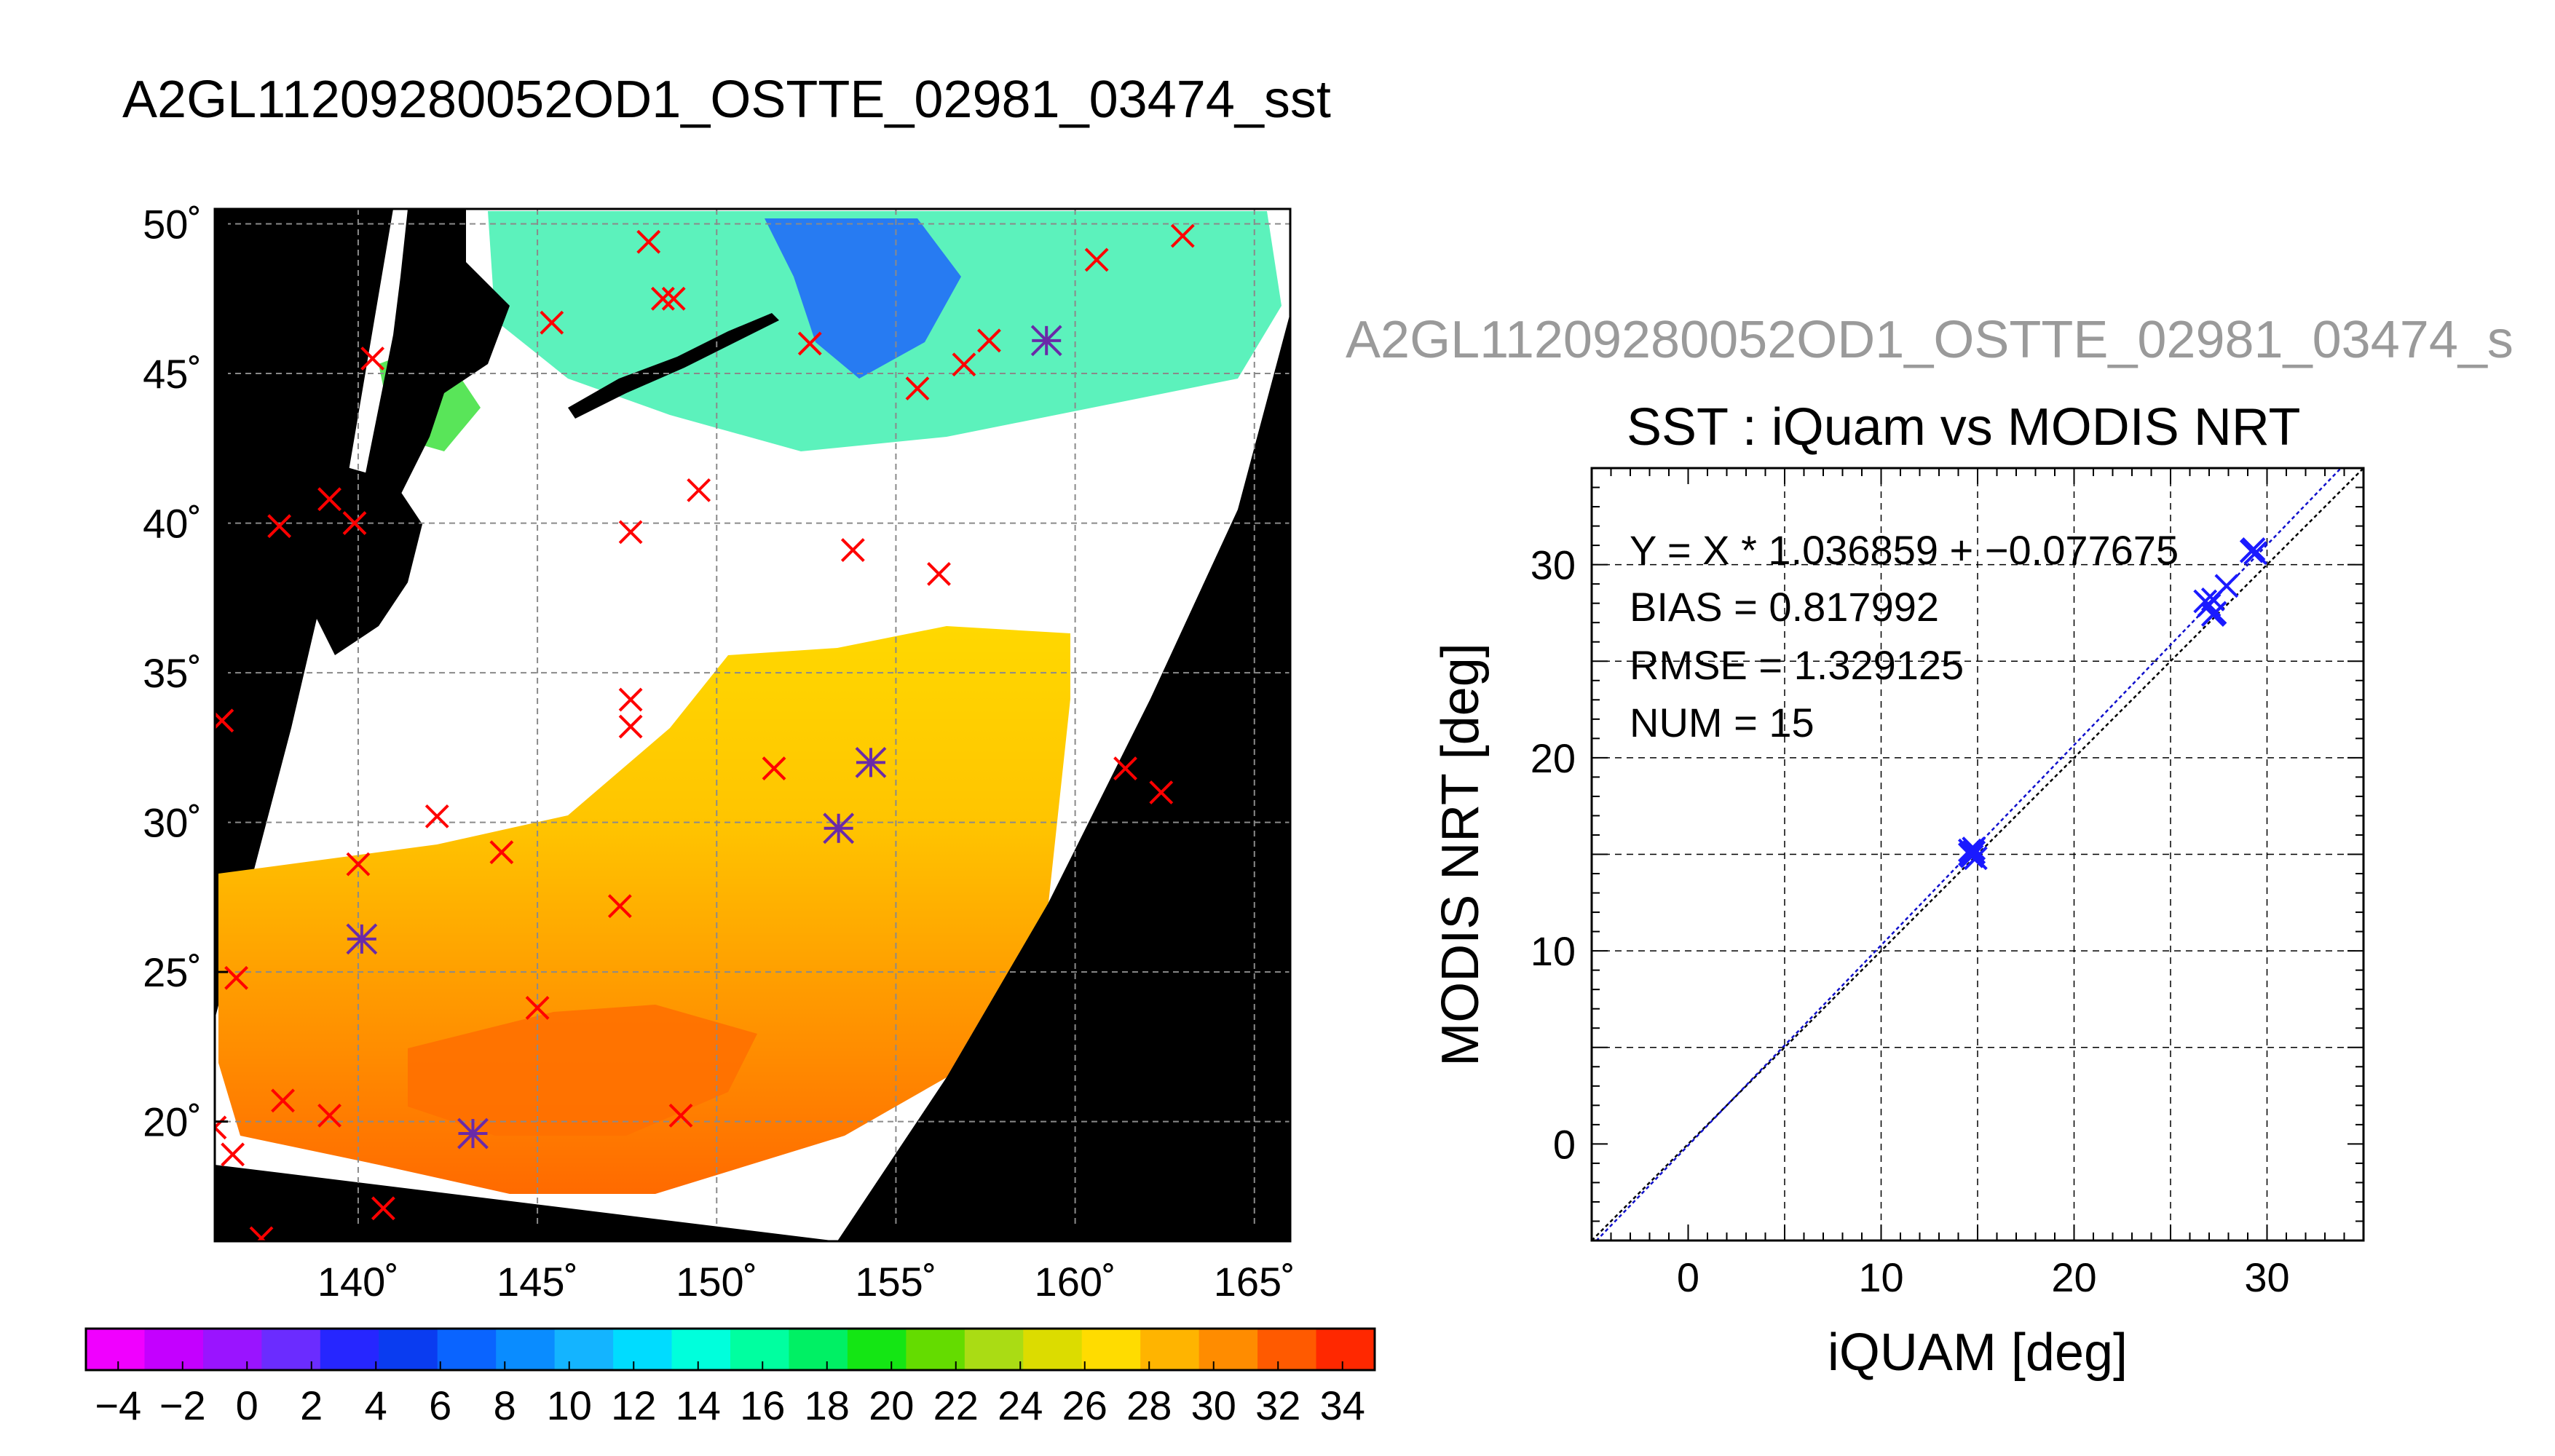 The image size is (2555, 1456). Describe the element at coordinates (1964, 427) in the screenshot. I see `scatter-title: SST : iQuam vs MODIS NRT` at that location.